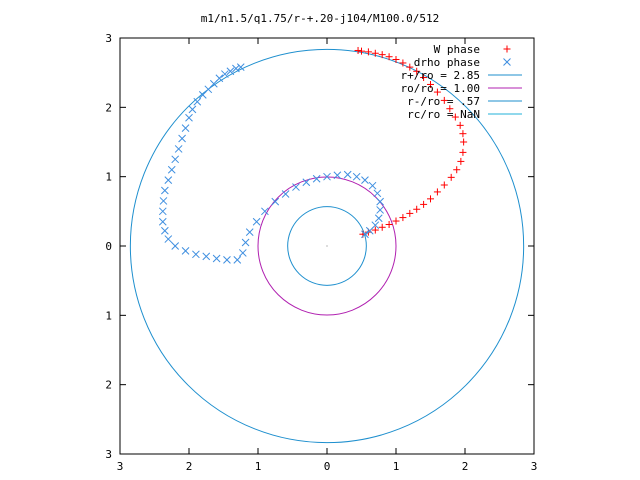 This screenshot has height=480, width=640. What do you see at coordinates (271, 163) in the screenshot?
I see `series-drho-phase` at bounding box center [271, 163].